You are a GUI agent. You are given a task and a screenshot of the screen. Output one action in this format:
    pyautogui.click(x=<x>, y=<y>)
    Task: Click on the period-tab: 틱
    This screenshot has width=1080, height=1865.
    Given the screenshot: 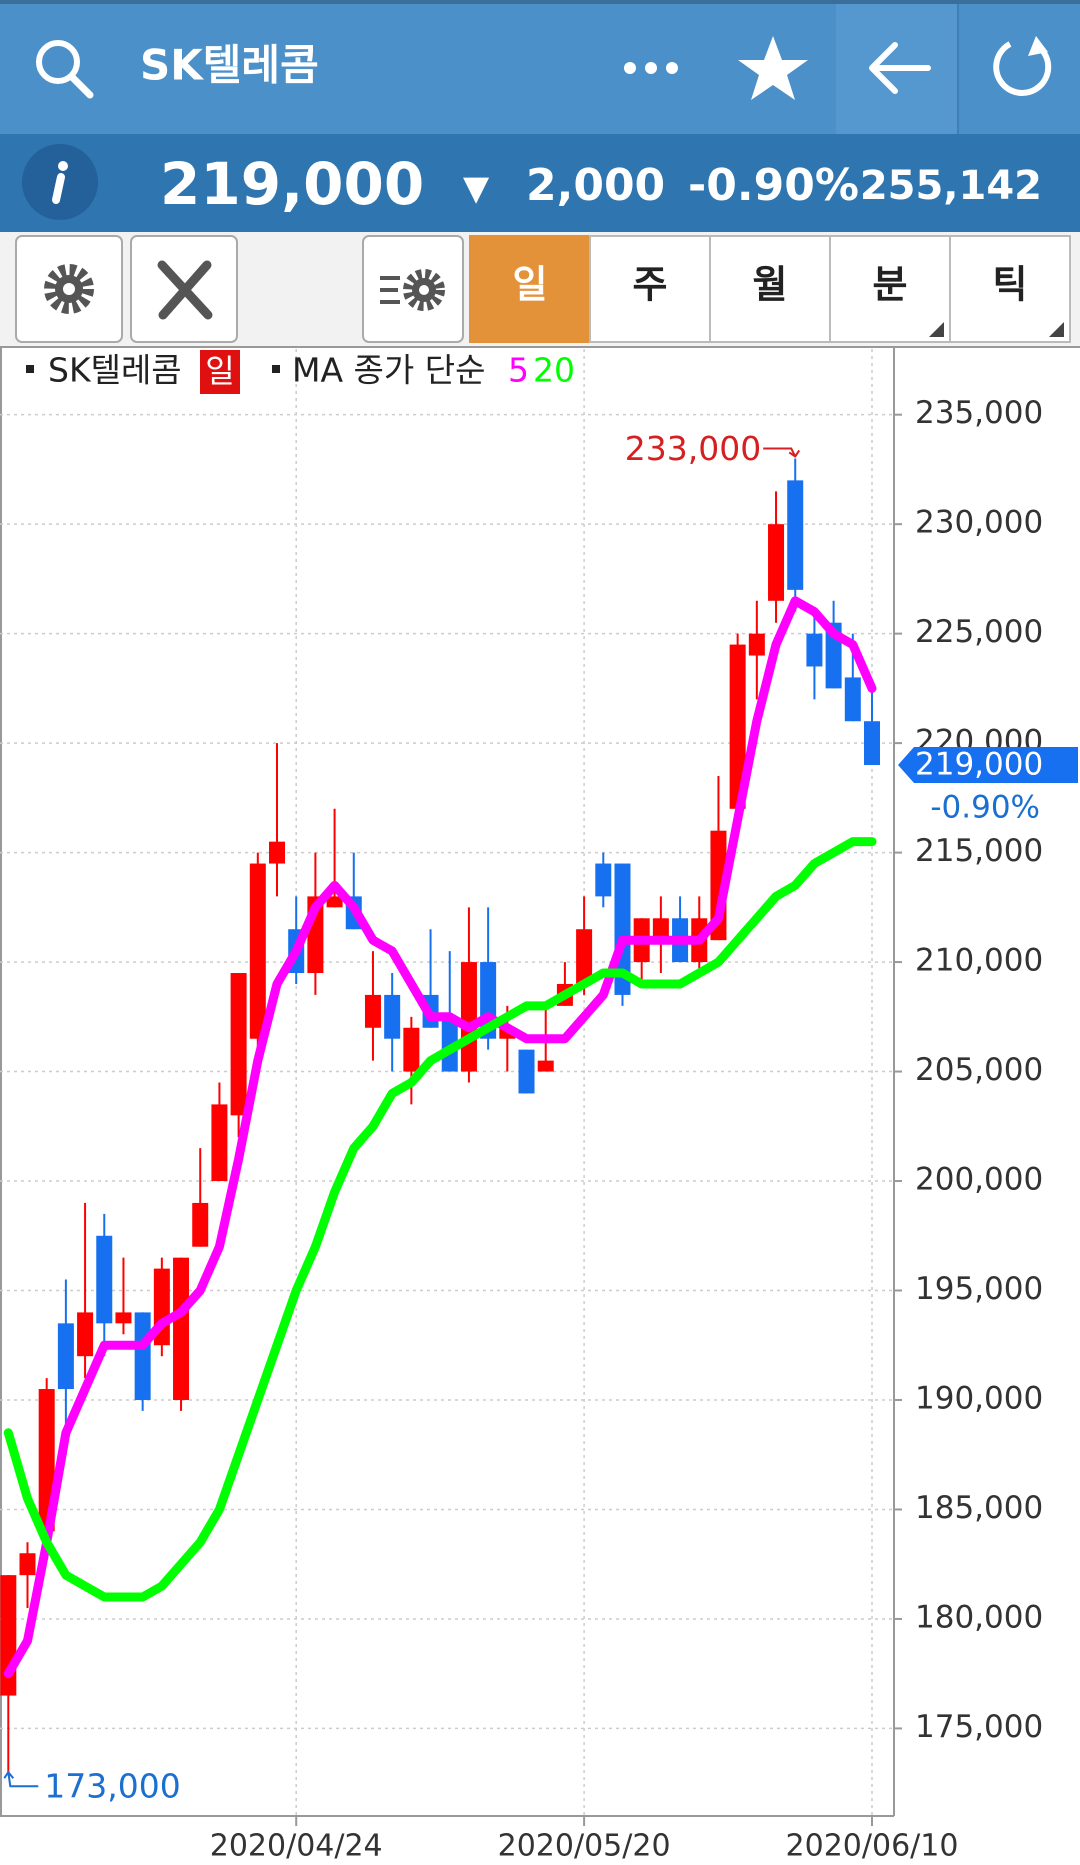 What is the action you would take?
    pyautogui.click(x=1010, y=289)
    